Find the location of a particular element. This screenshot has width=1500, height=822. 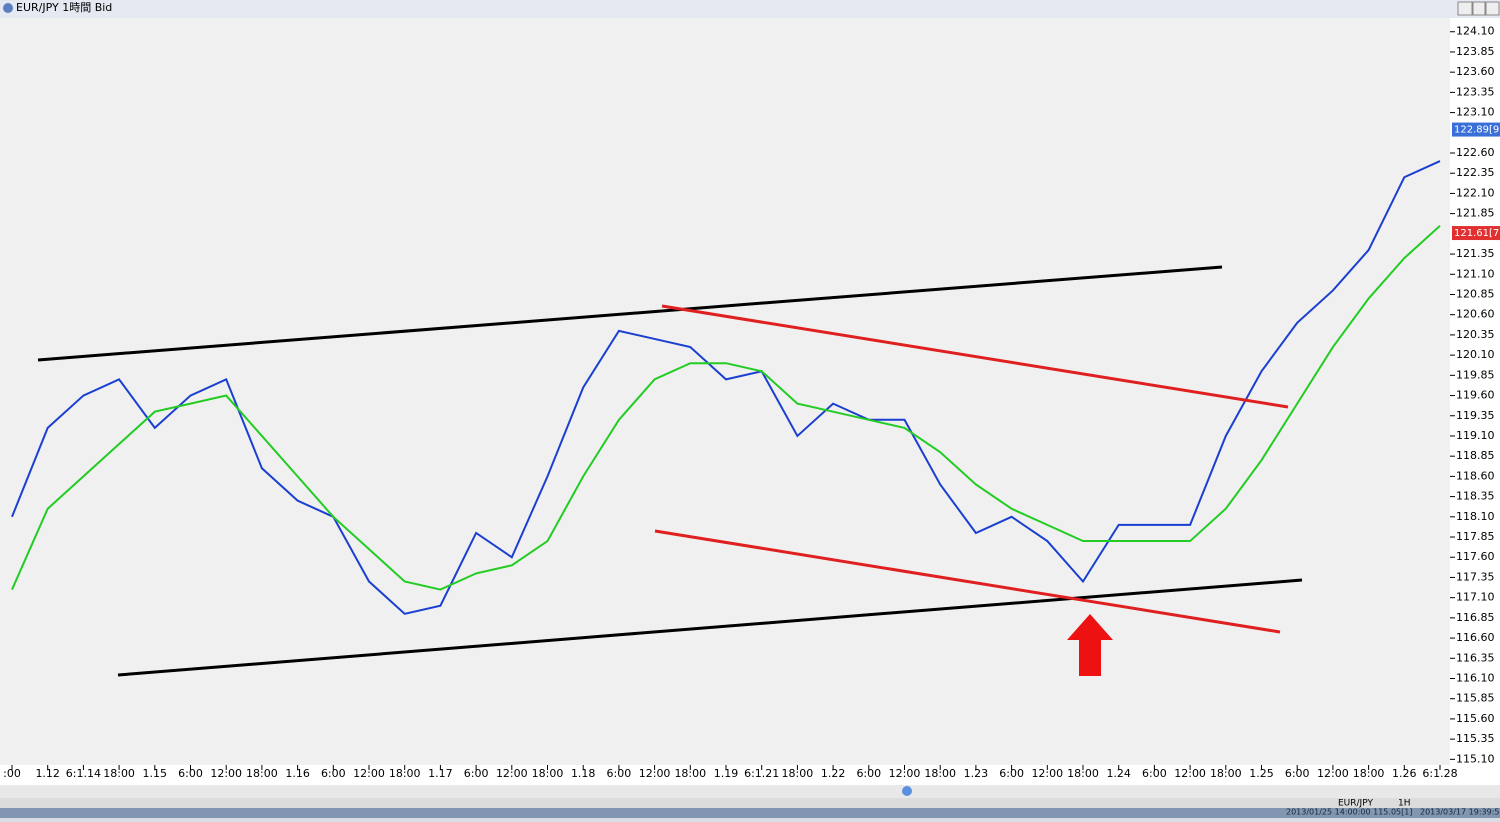

price-axis is located at coordinates (1475, 391).